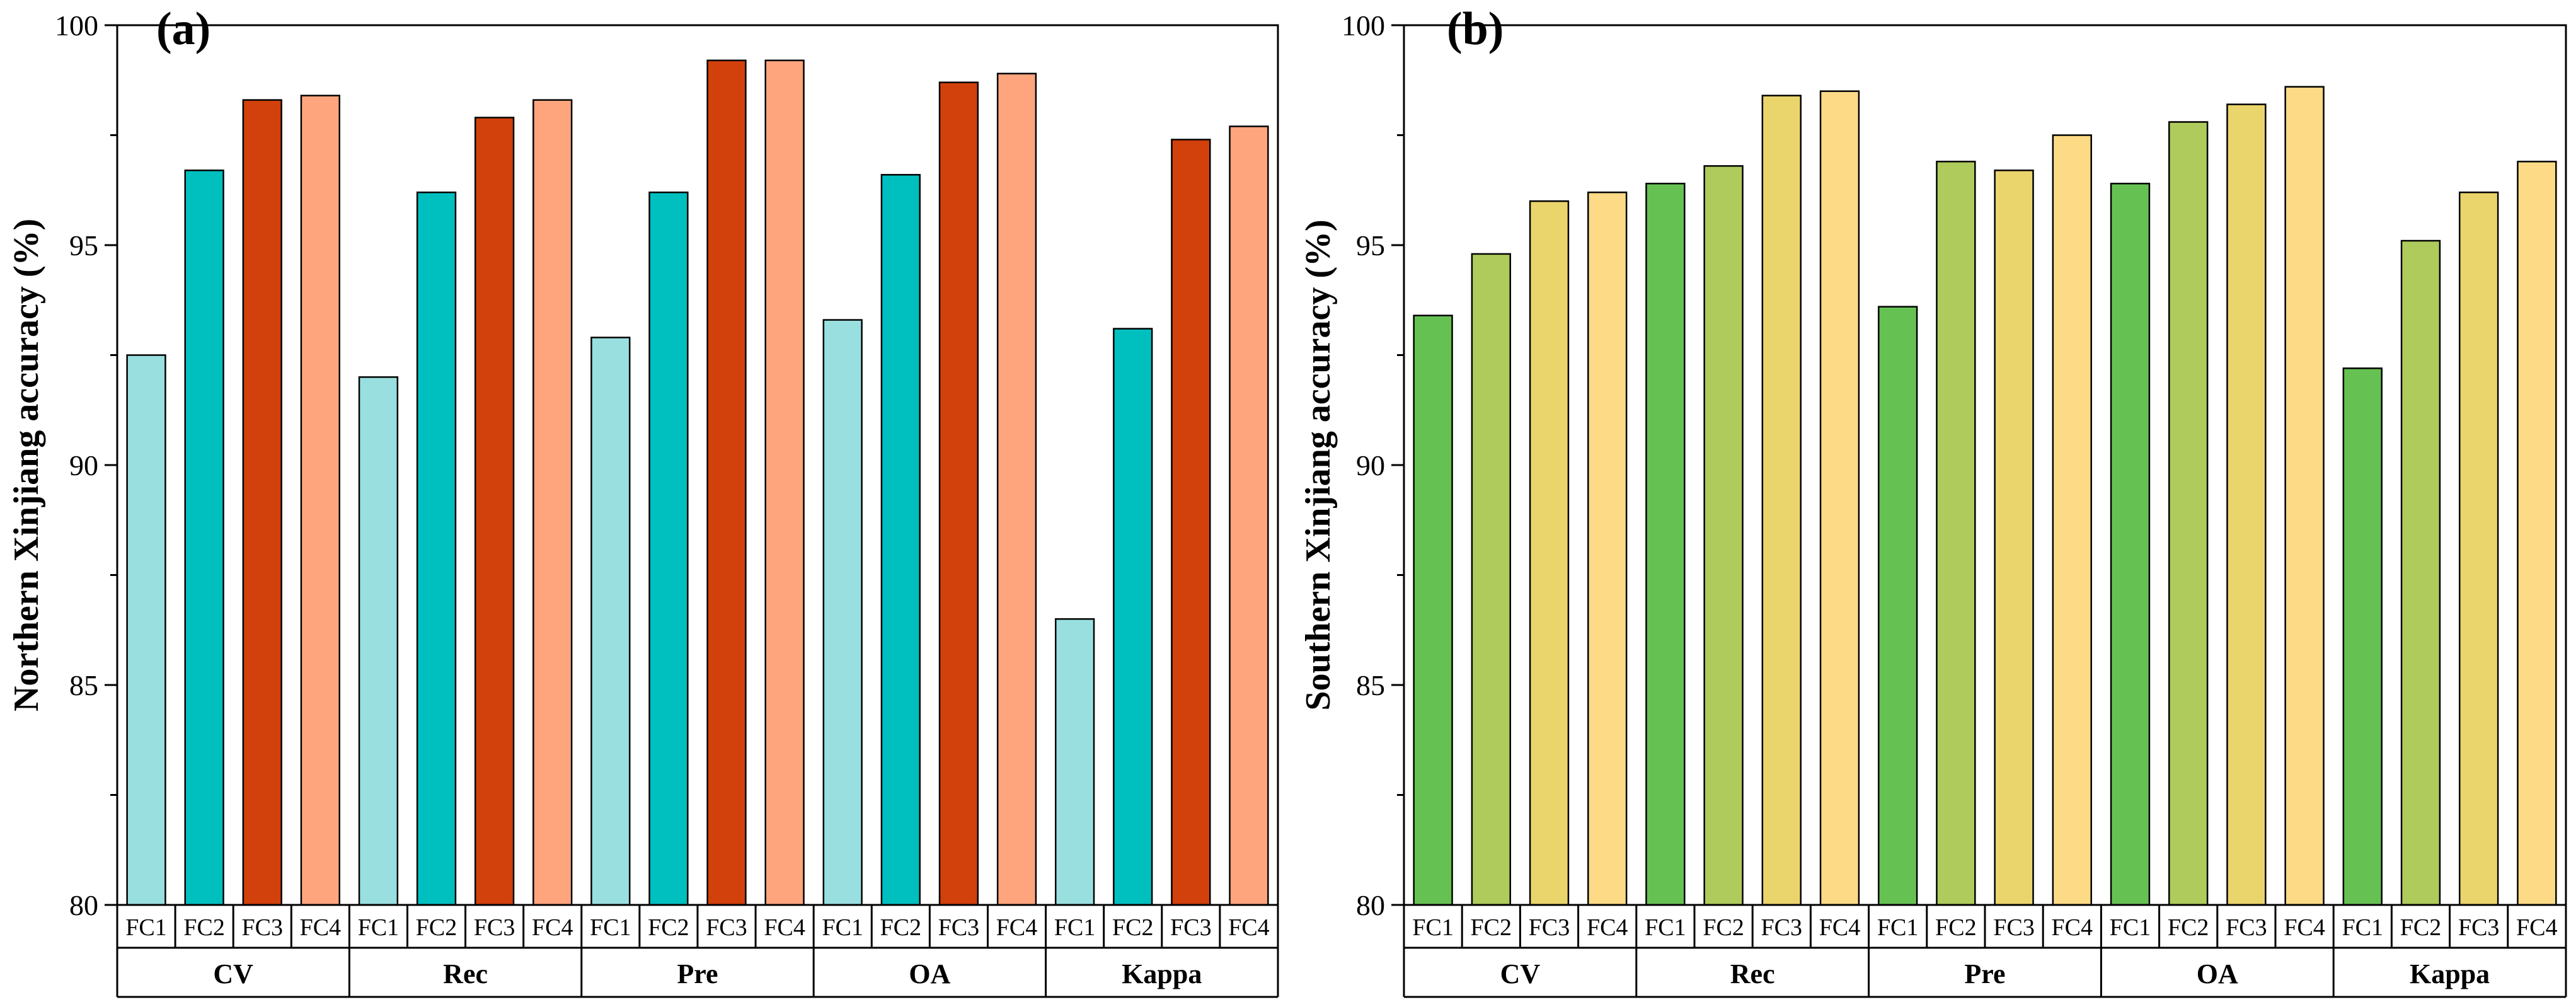 The width and height of the screenshot is (2576, 1007). I want to click on panel-label: (a), so click(183, 29).